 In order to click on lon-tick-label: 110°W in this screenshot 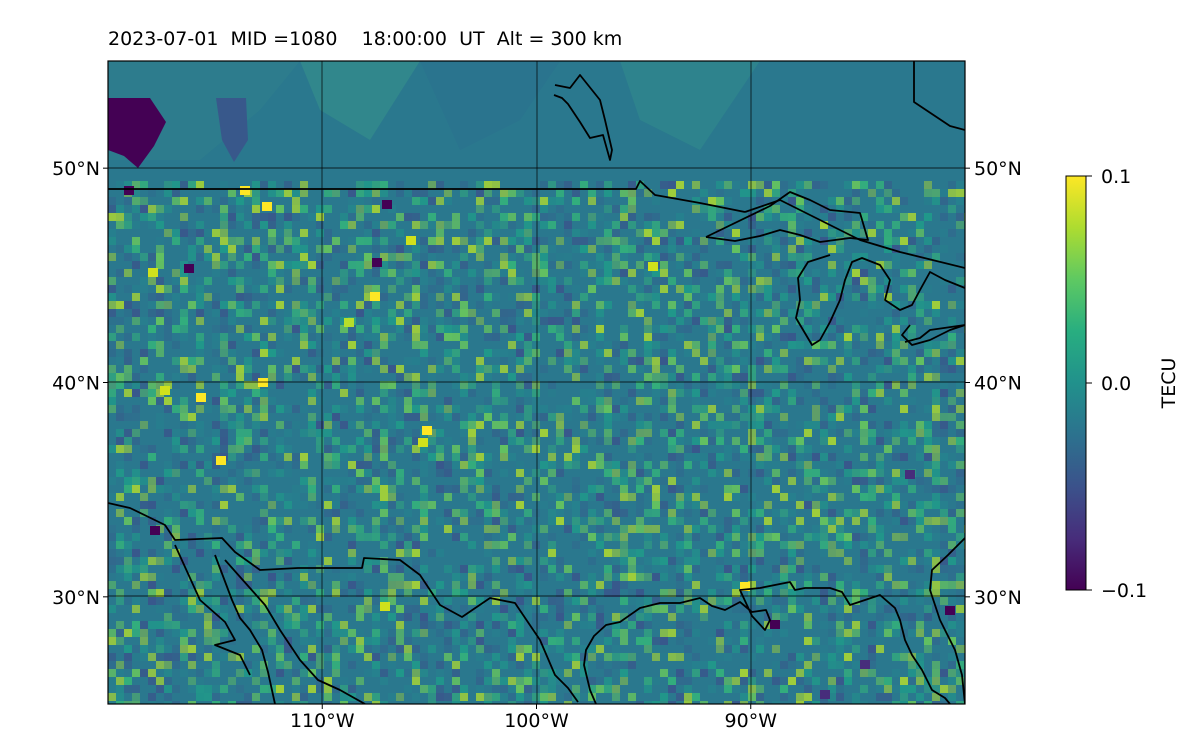, I will do `click(322, 721)`.